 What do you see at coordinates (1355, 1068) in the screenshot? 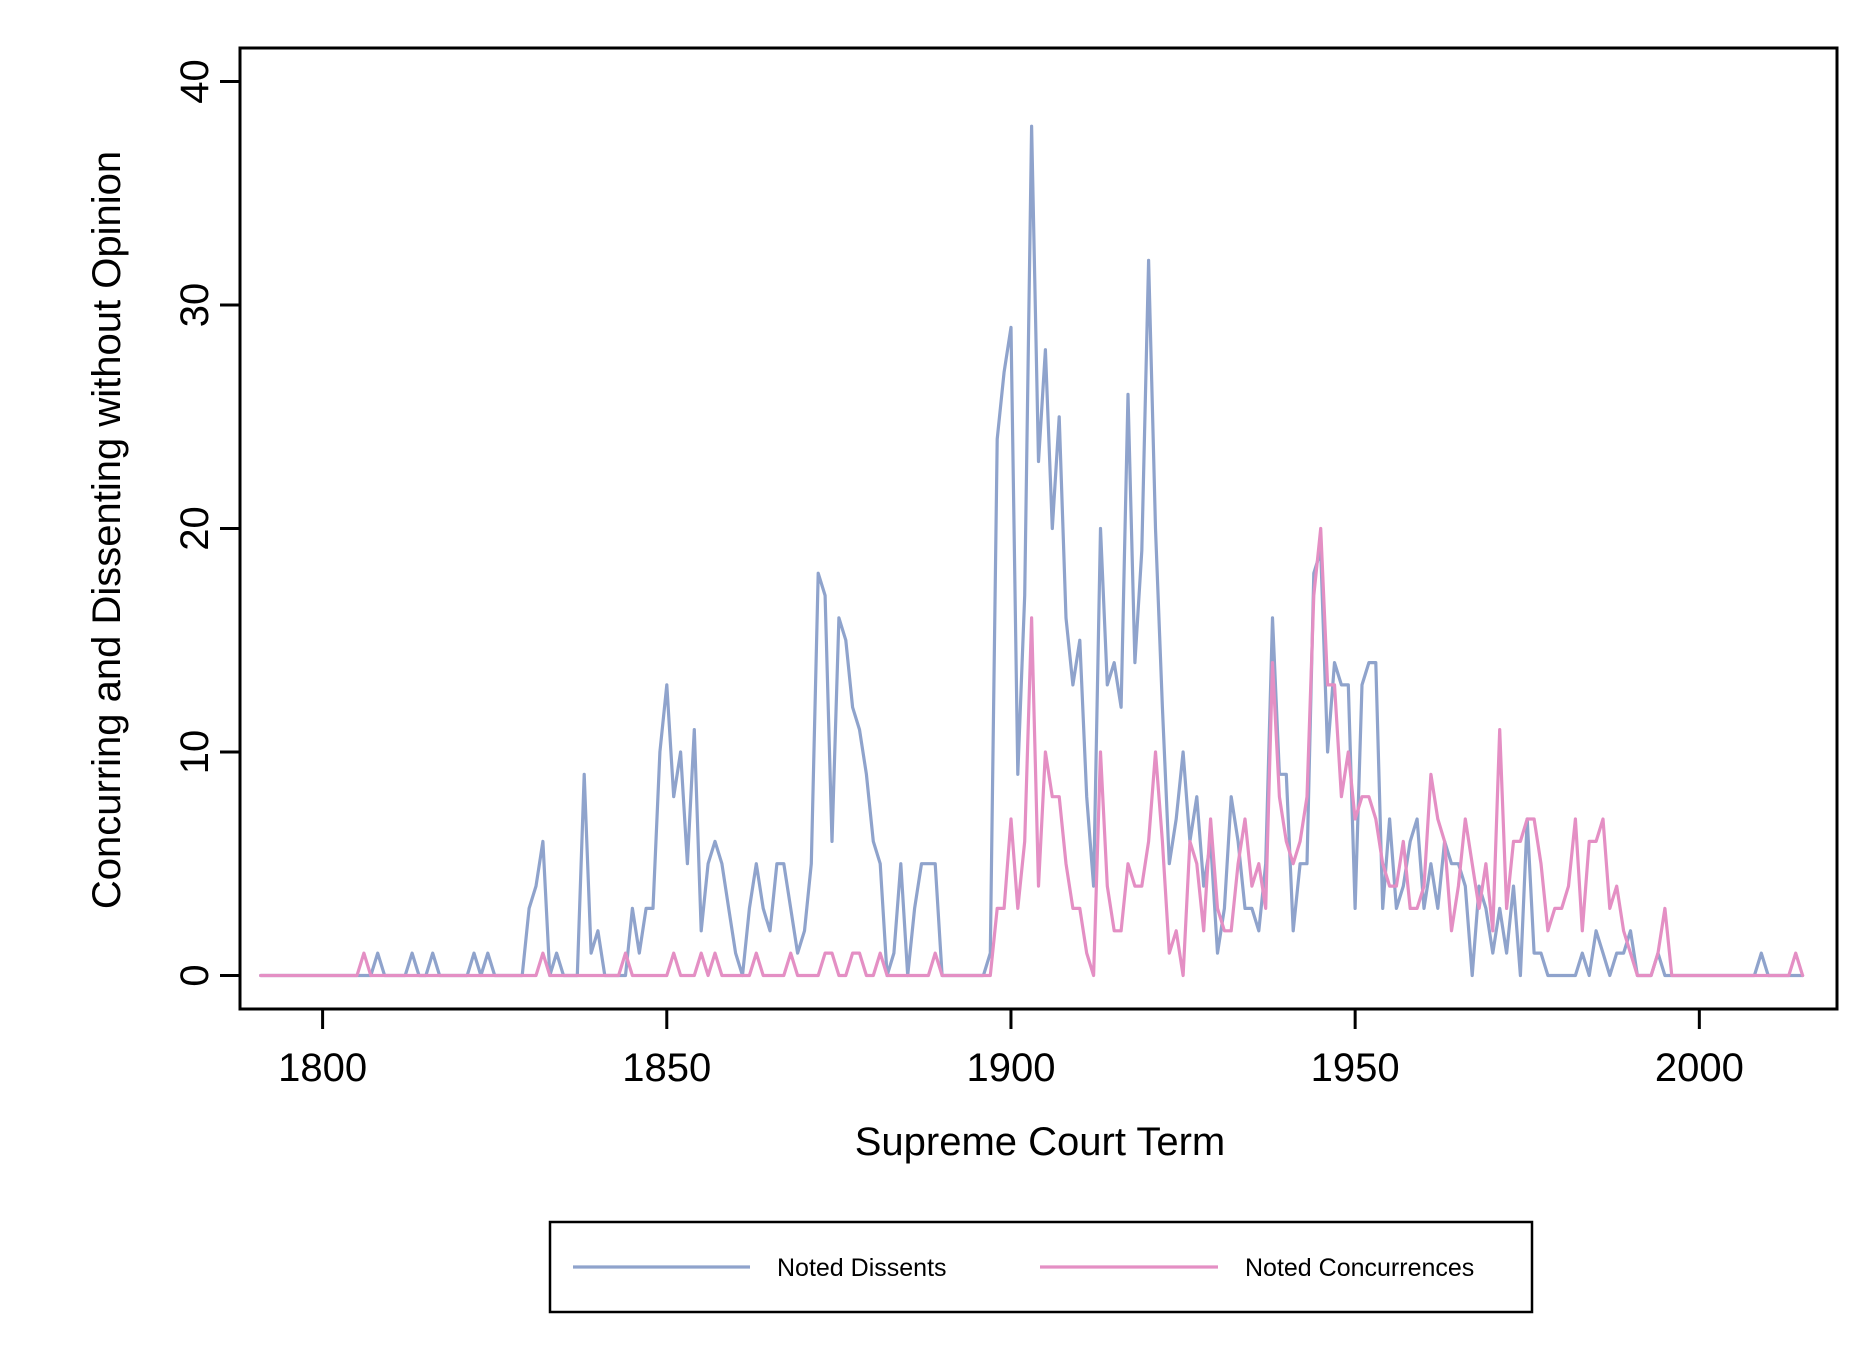
I see `x-tick-label: 1950` at bounding box center [1355, 1068].